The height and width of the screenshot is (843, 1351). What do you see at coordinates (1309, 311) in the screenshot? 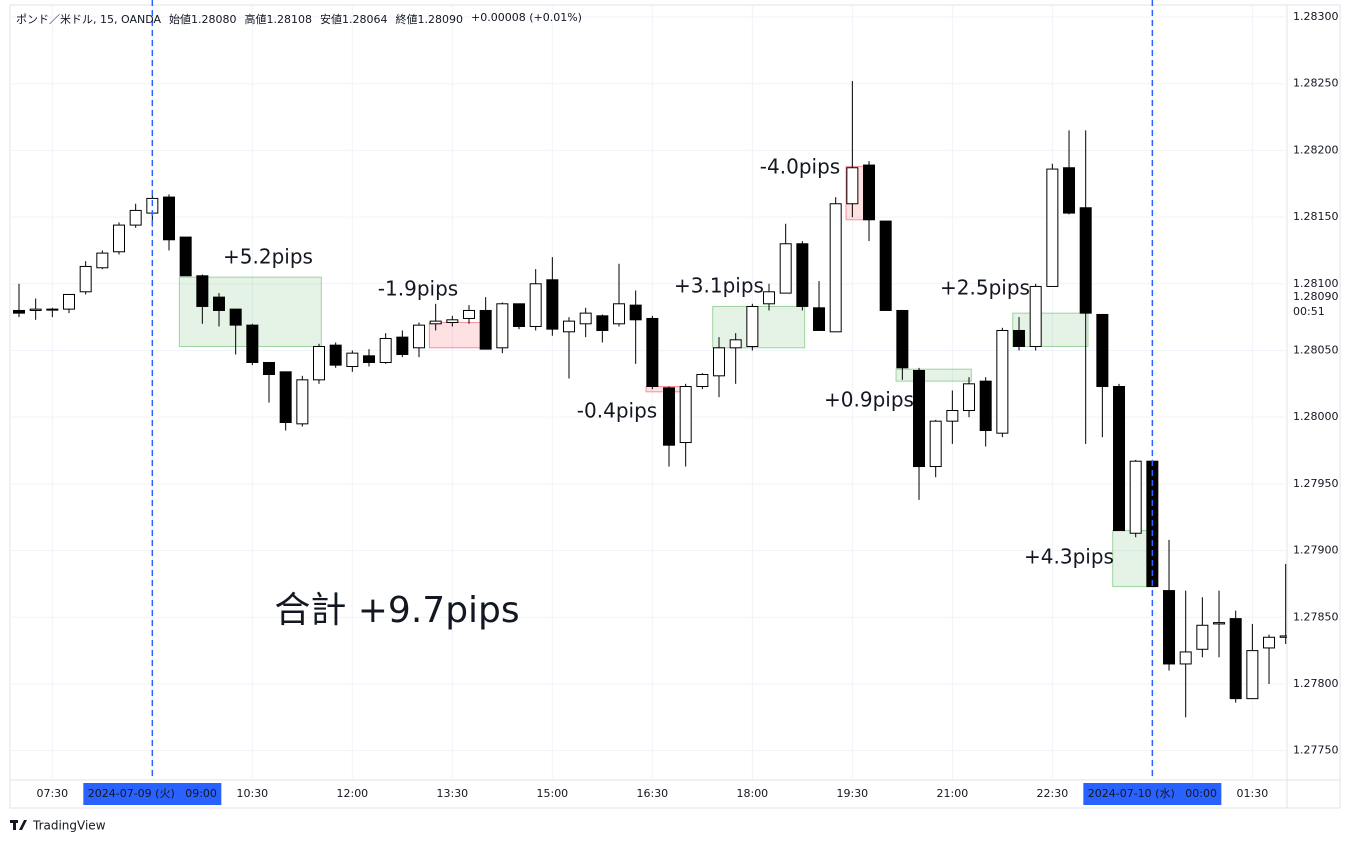
I see `countdown: 00:51` at bounding box center [1309, 311].